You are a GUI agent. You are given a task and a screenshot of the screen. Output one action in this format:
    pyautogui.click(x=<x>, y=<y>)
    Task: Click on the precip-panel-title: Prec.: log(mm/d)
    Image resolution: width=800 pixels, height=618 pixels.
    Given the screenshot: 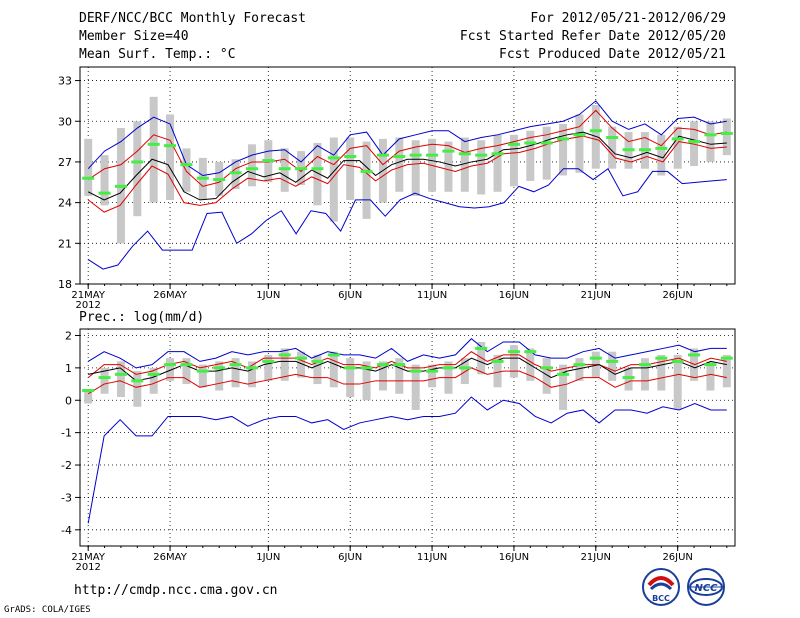 What is the action you would take?
    pyautogui.click(x=142, y=317)
    